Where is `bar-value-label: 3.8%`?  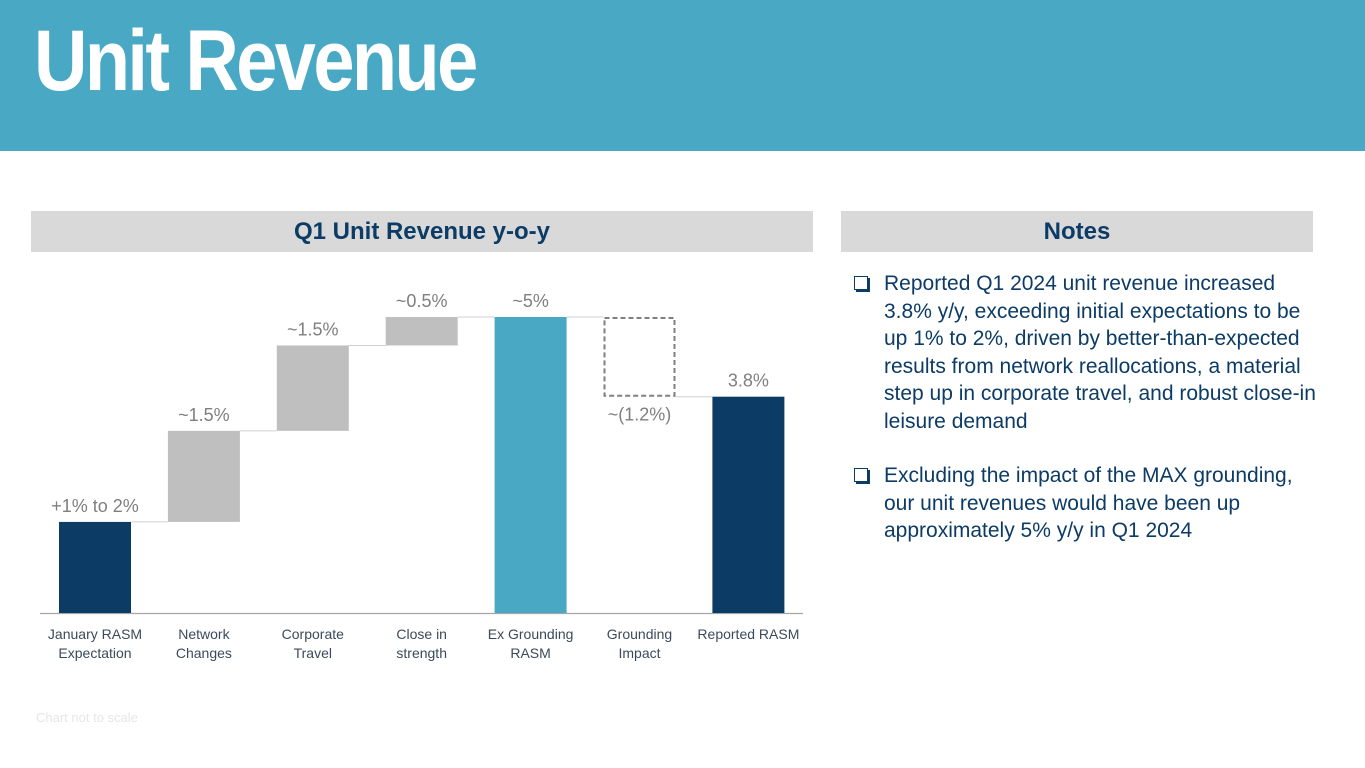 bar-value-label: 3.8% is located at coordinates (748, 381).